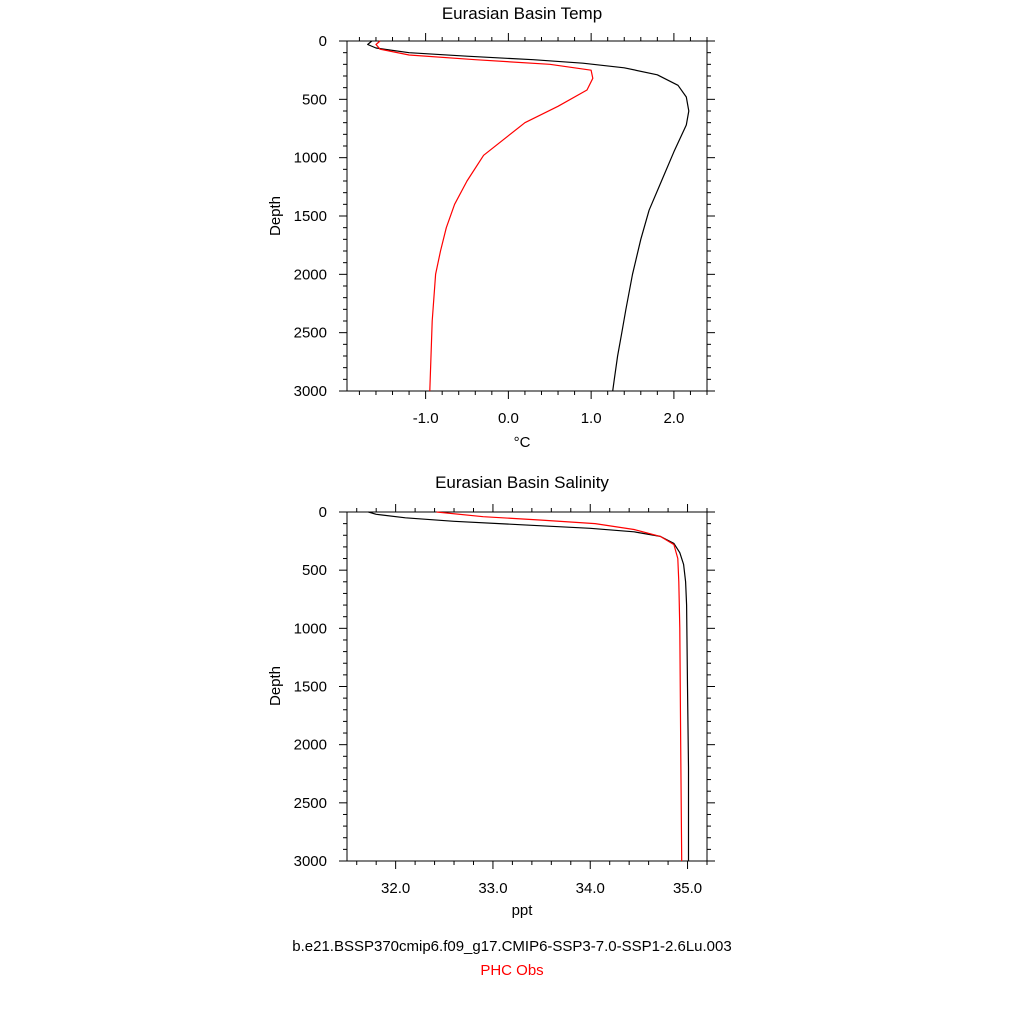 Image resolution: width=1024 pixels, height=1024 pixels. What do you see at coordinates (310, 803) in the screenshot?
I see `salinity-y-tick-label: 2500` at bounding box center [310, 803].